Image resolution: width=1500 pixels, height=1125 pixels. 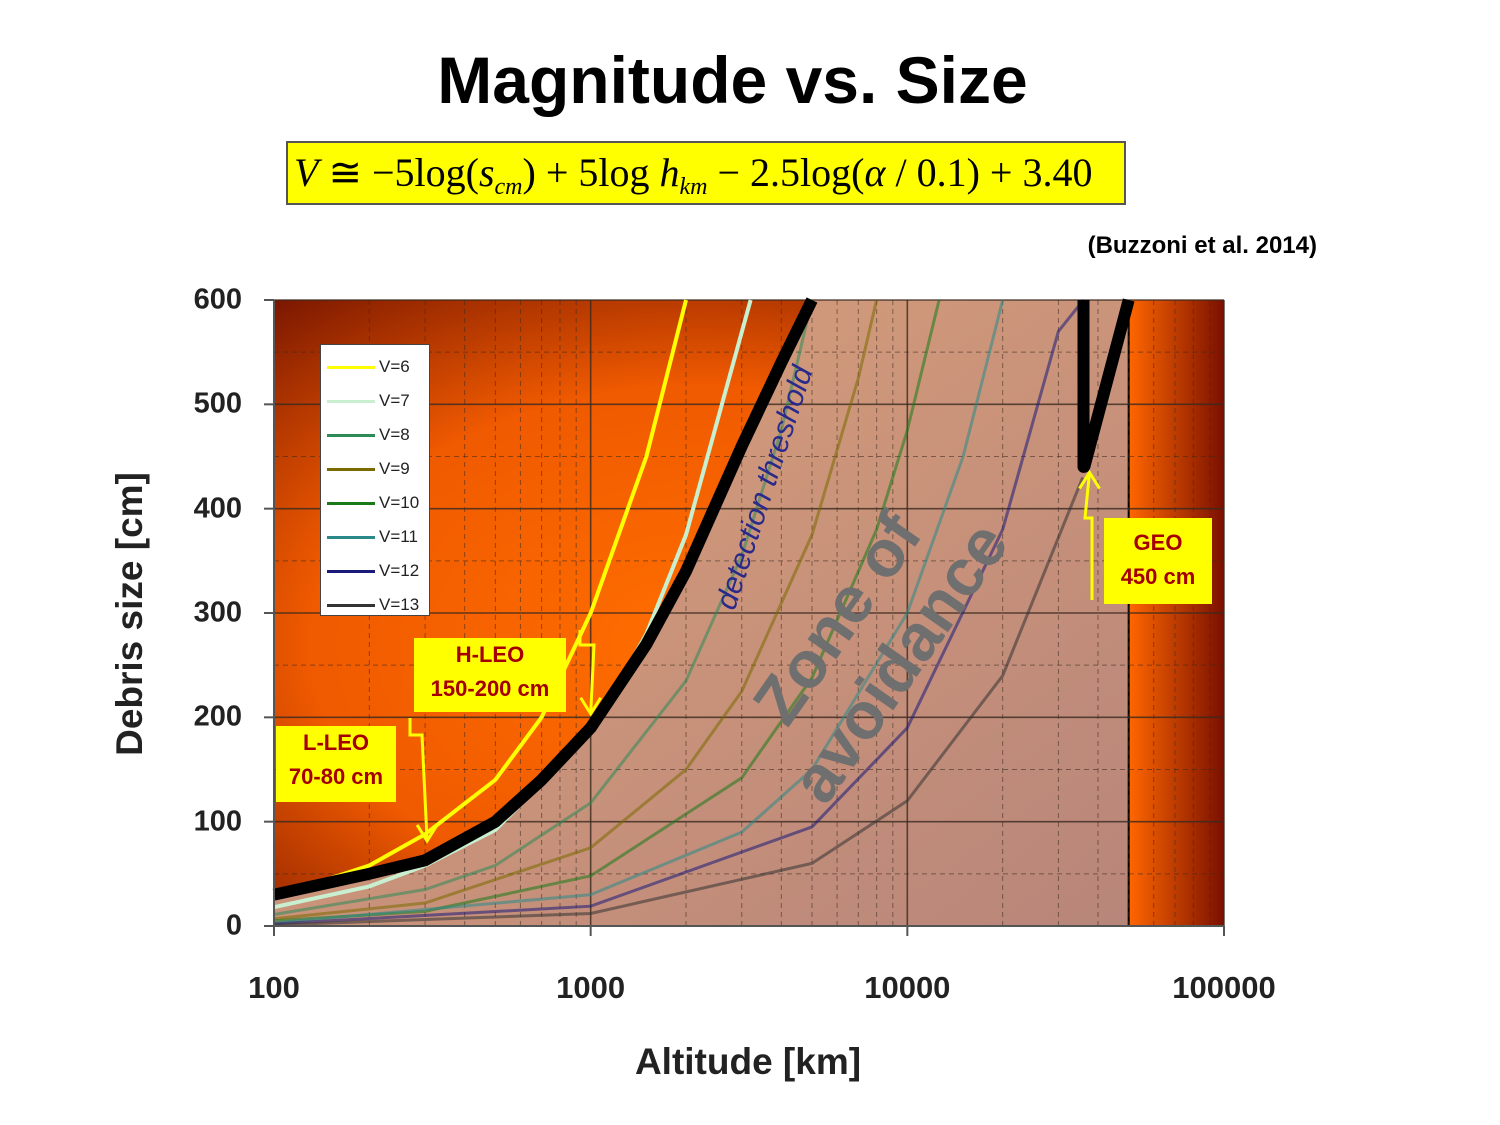 What do you see at coordinates (394, 468) in the screenshot?
I see `legend-label: V=9` at bounding box center [394, 468].